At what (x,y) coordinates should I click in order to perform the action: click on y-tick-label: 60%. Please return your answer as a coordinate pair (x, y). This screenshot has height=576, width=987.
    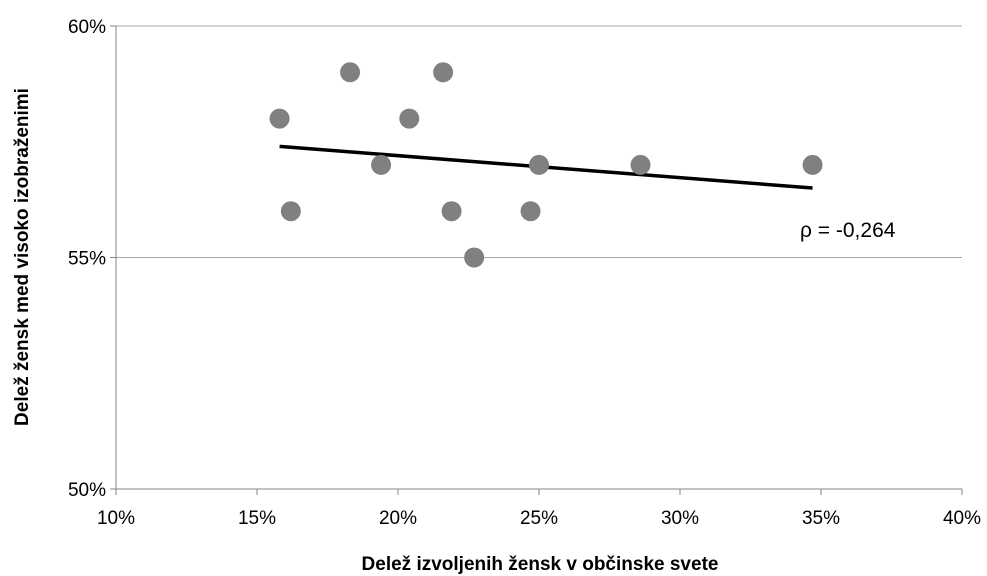
    Looking at the image, I should click on (87, 27).